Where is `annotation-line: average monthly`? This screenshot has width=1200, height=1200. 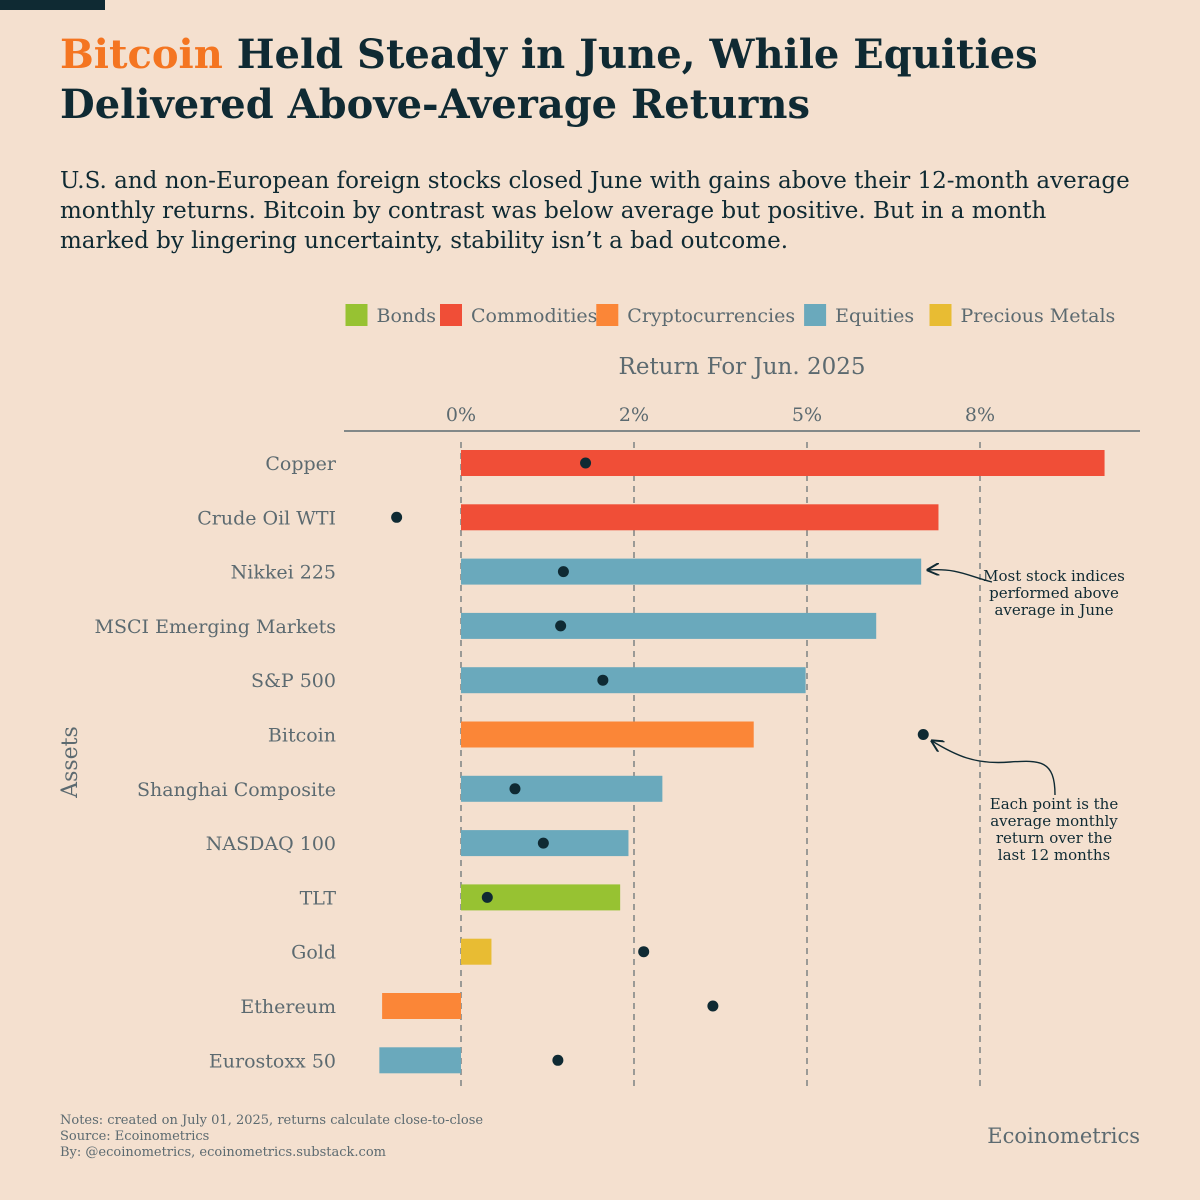
annotation-line: average monthly is located at coordinates (1054, 821).